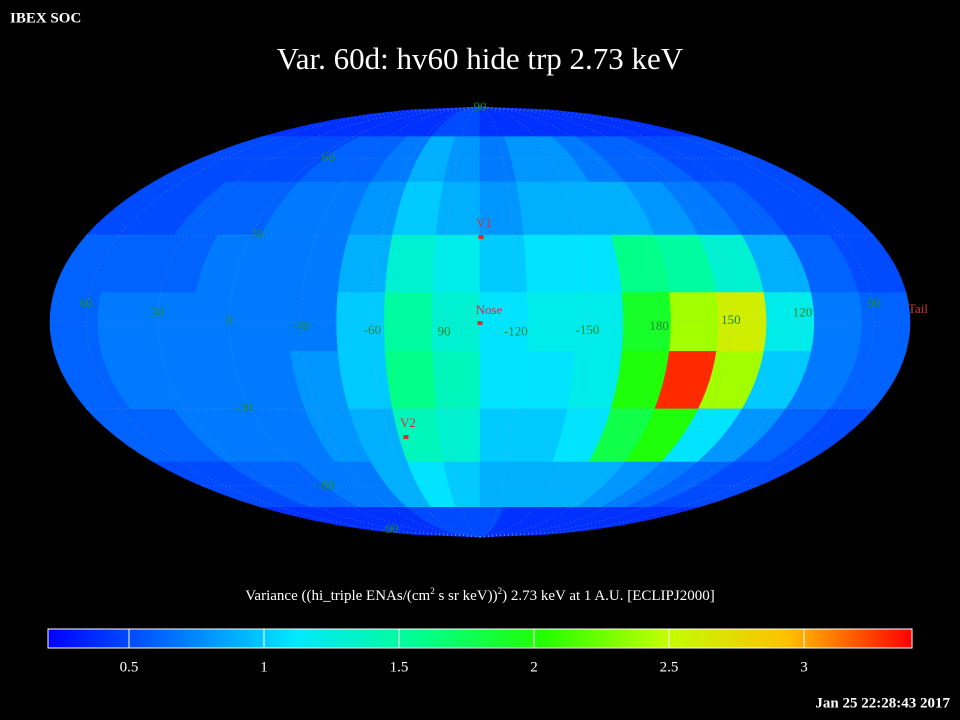  What do you see at coordinates (480, 58) in the screenshot?
I see `title: Var. 60d: hv60 hide trp 2.73 keV` at bounding box center [480, 58].